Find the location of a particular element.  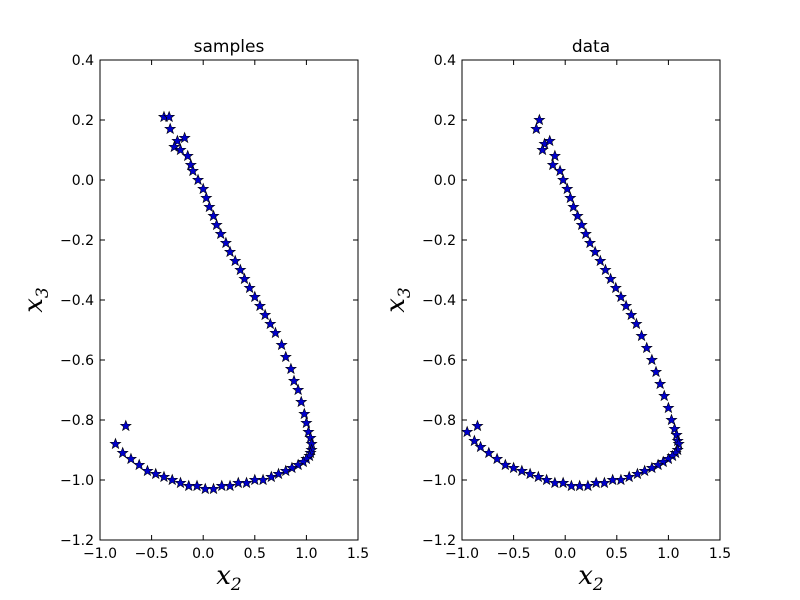

y-axis-label: x3 is located at coordinates (398, 300).